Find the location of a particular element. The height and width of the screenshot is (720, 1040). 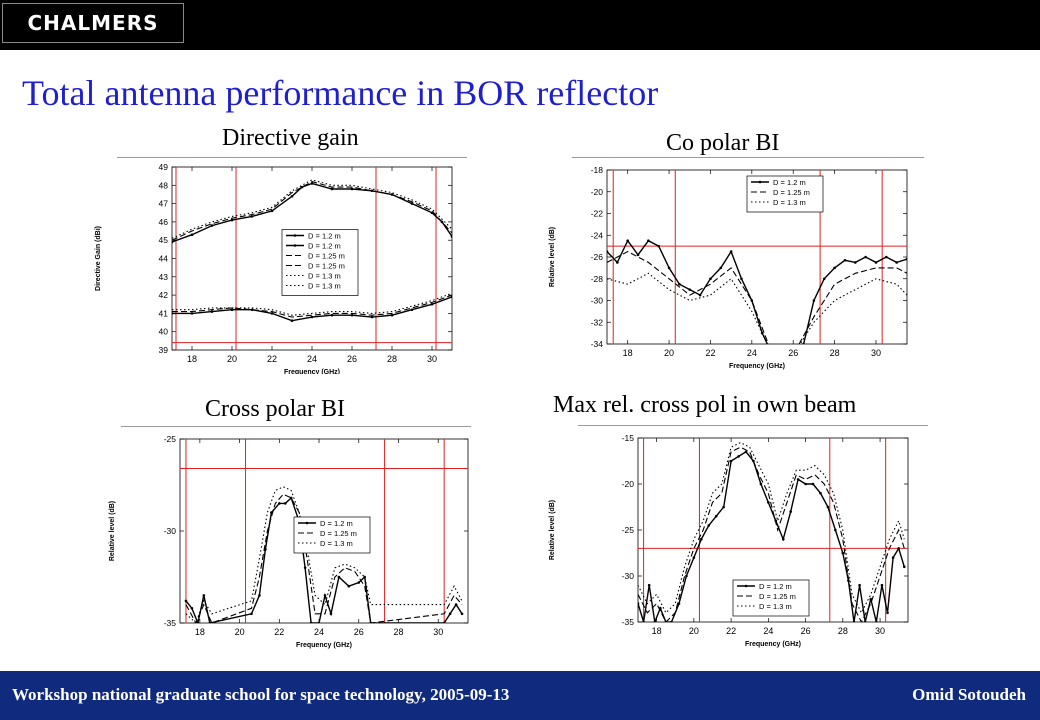

y-tick-label: -18 is located at coordinates (597, 170).